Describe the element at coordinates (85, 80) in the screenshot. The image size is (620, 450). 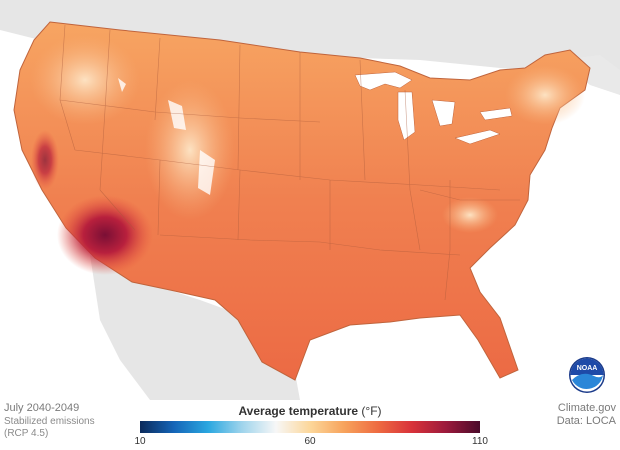
I see `northwest-cool` at that location.